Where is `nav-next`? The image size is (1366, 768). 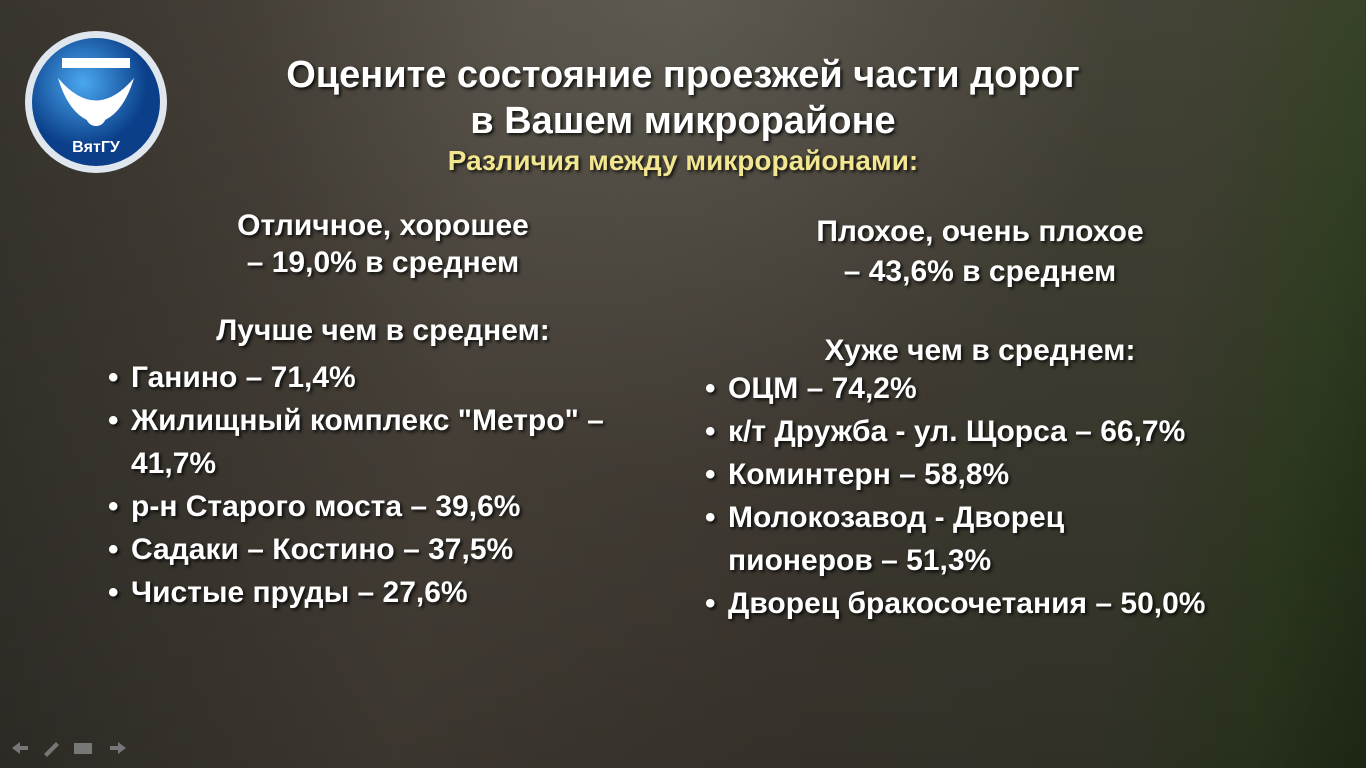
nav-next is located at coordinates (118, 748).